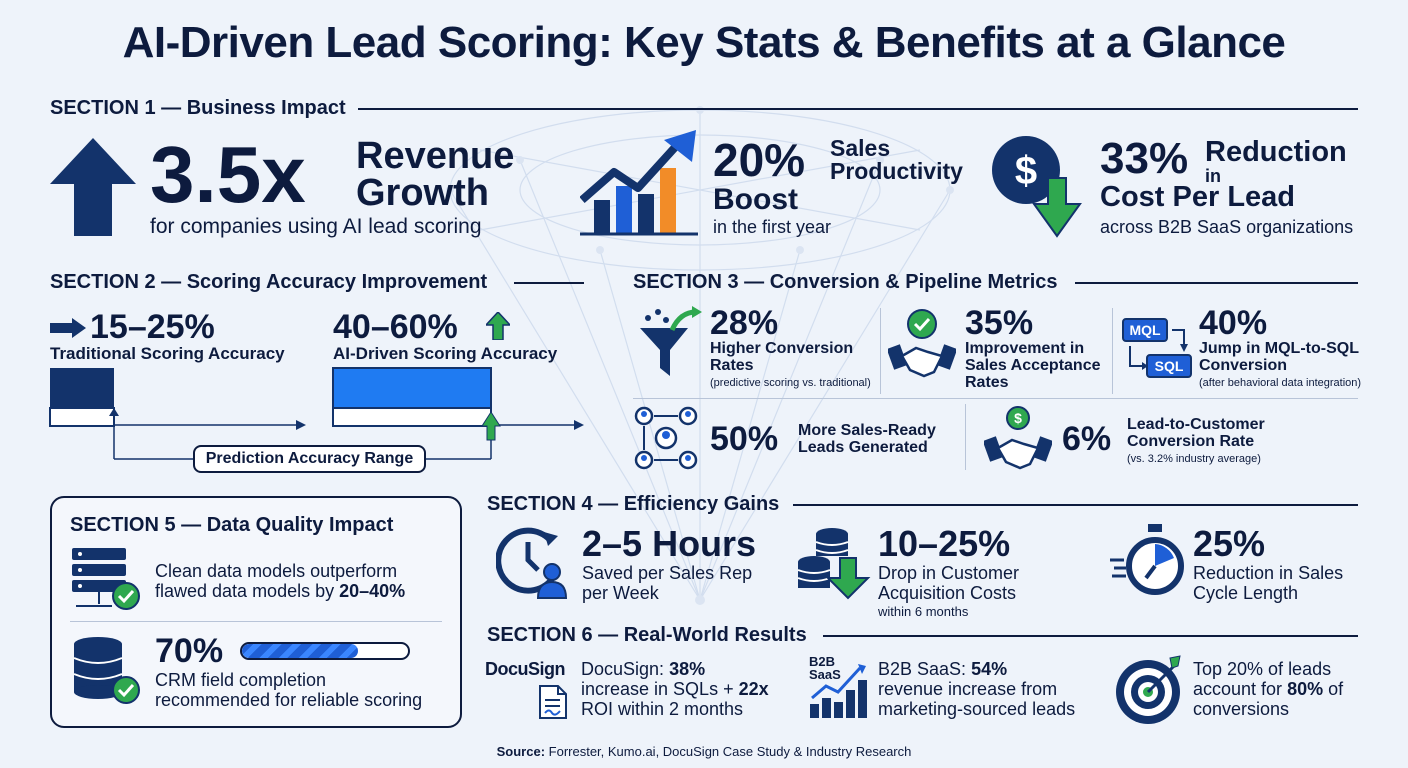  What do you see at coordinates (1268, 689) in the screenshot?
I see `top-leads-line2: account for 80% of` at bounding box center [1268, 689].